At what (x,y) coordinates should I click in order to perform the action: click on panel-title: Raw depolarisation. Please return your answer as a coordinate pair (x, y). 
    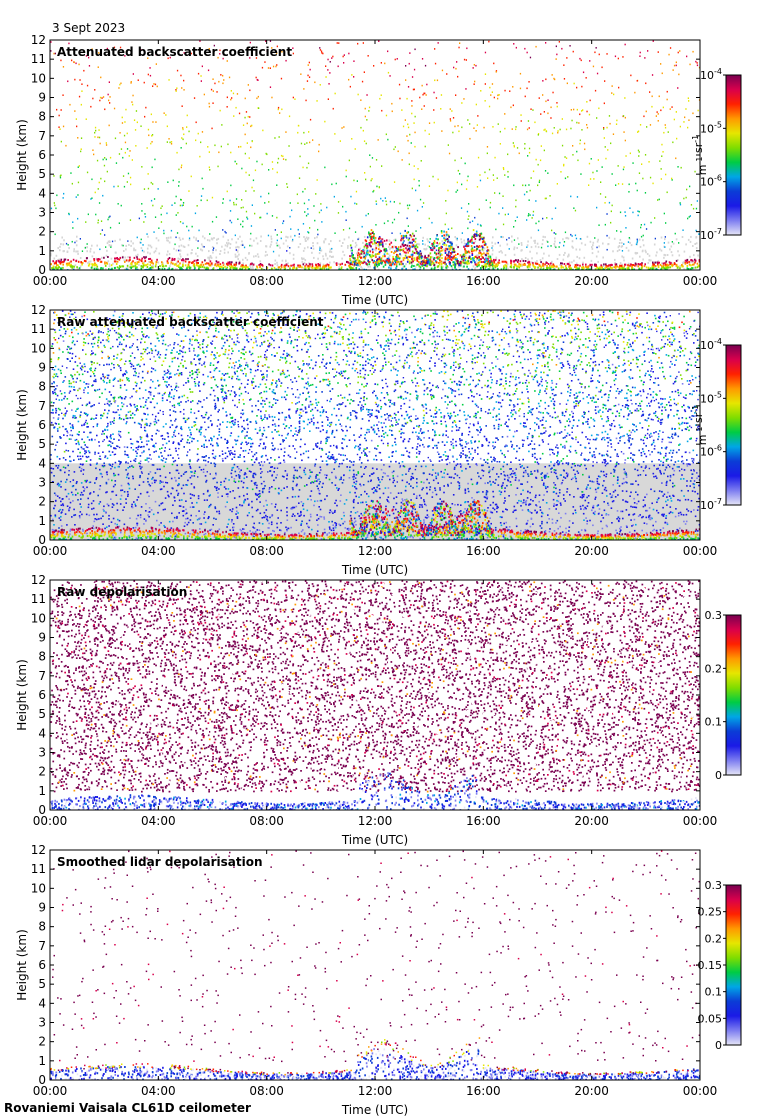
    Looking at the image, I should click on (122, 592).